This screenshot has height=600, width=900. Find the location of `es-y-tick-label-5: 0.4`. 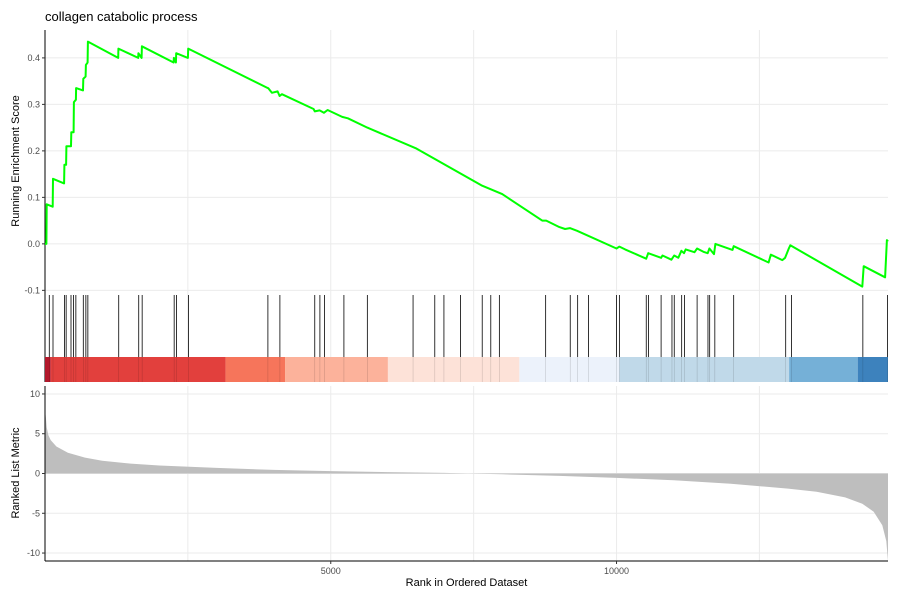

es-y-tick-label-5: 0.4 is located at coordinates (33, 58).